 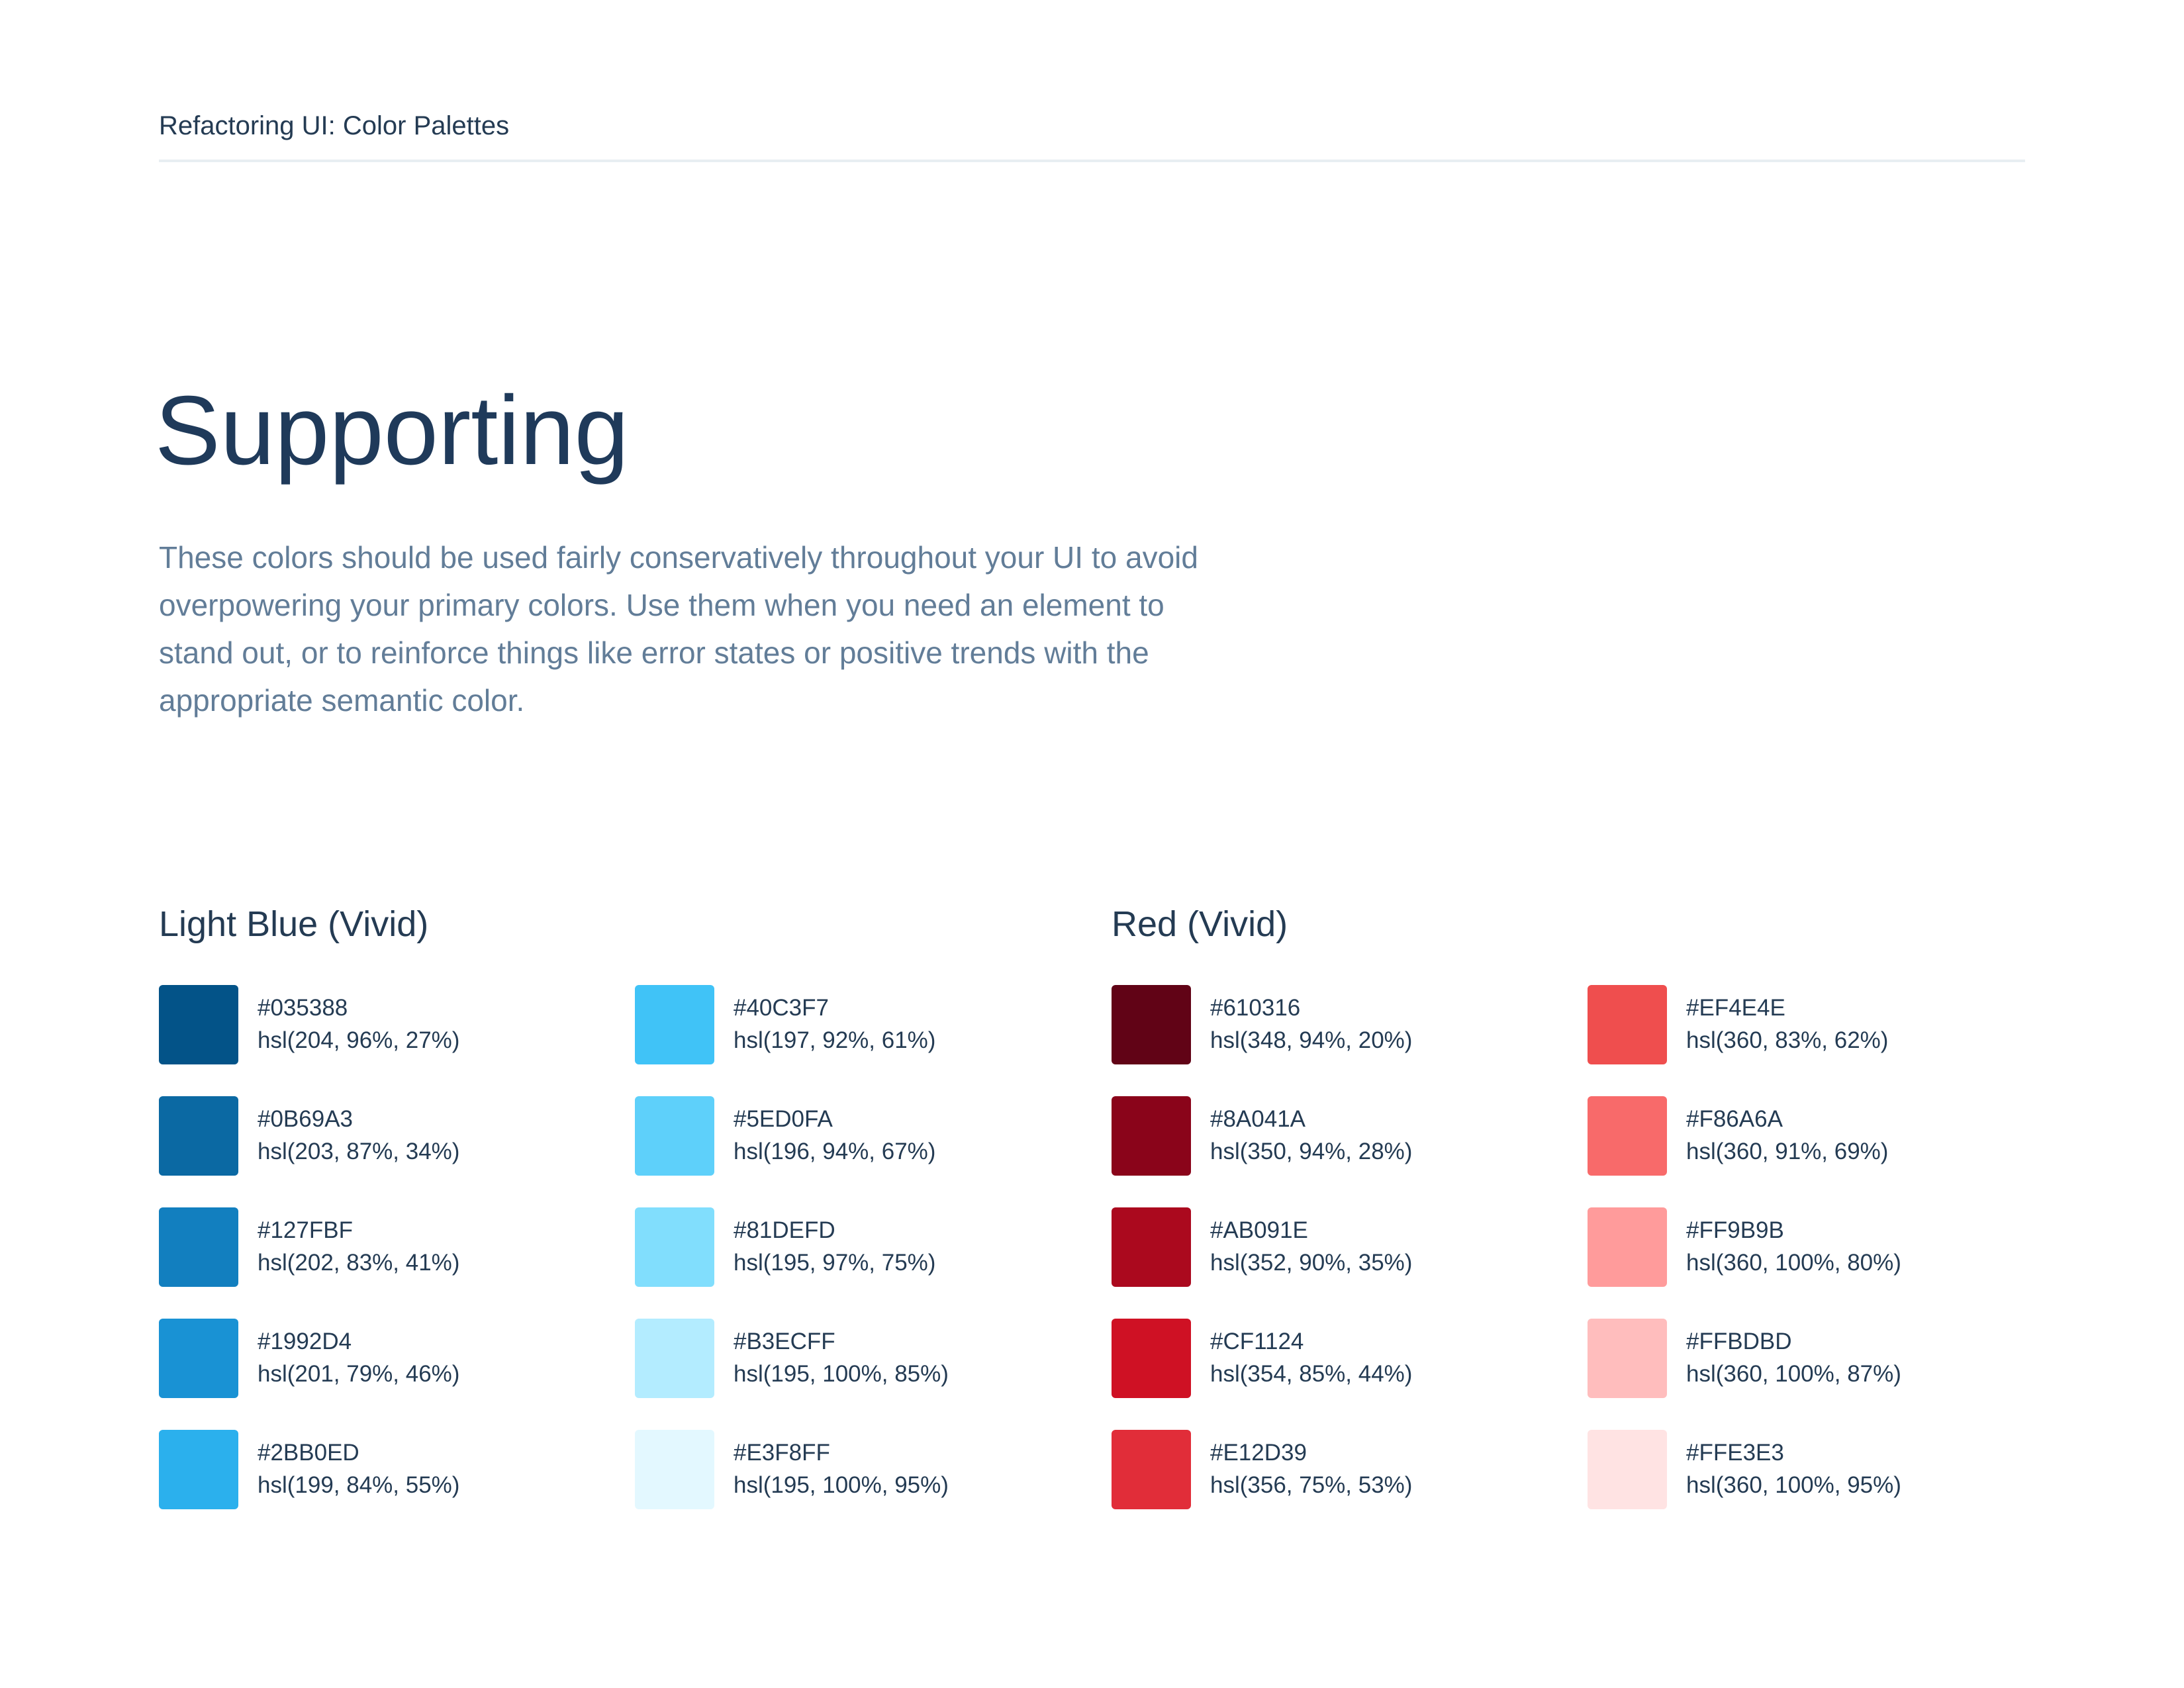 I want to click on hsl-label: hsl(203, 87%, 34%), so click(x=359, y=1151).